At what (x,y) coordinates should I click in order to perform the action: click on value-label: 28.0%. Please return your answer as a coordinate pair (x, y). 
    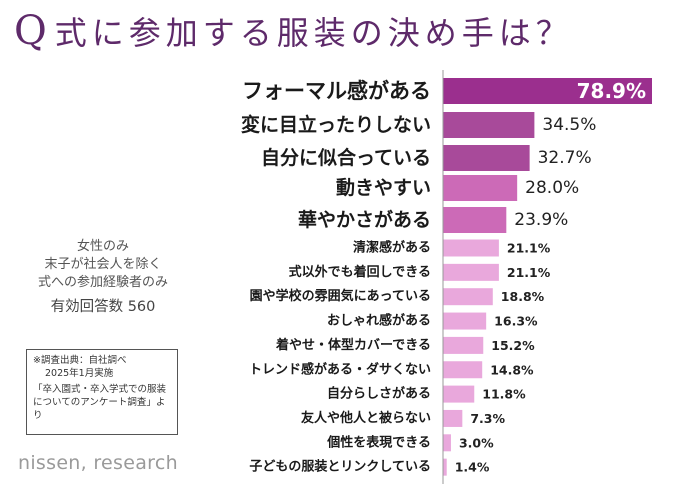
    Looking at the image, I should click on (552, 188).